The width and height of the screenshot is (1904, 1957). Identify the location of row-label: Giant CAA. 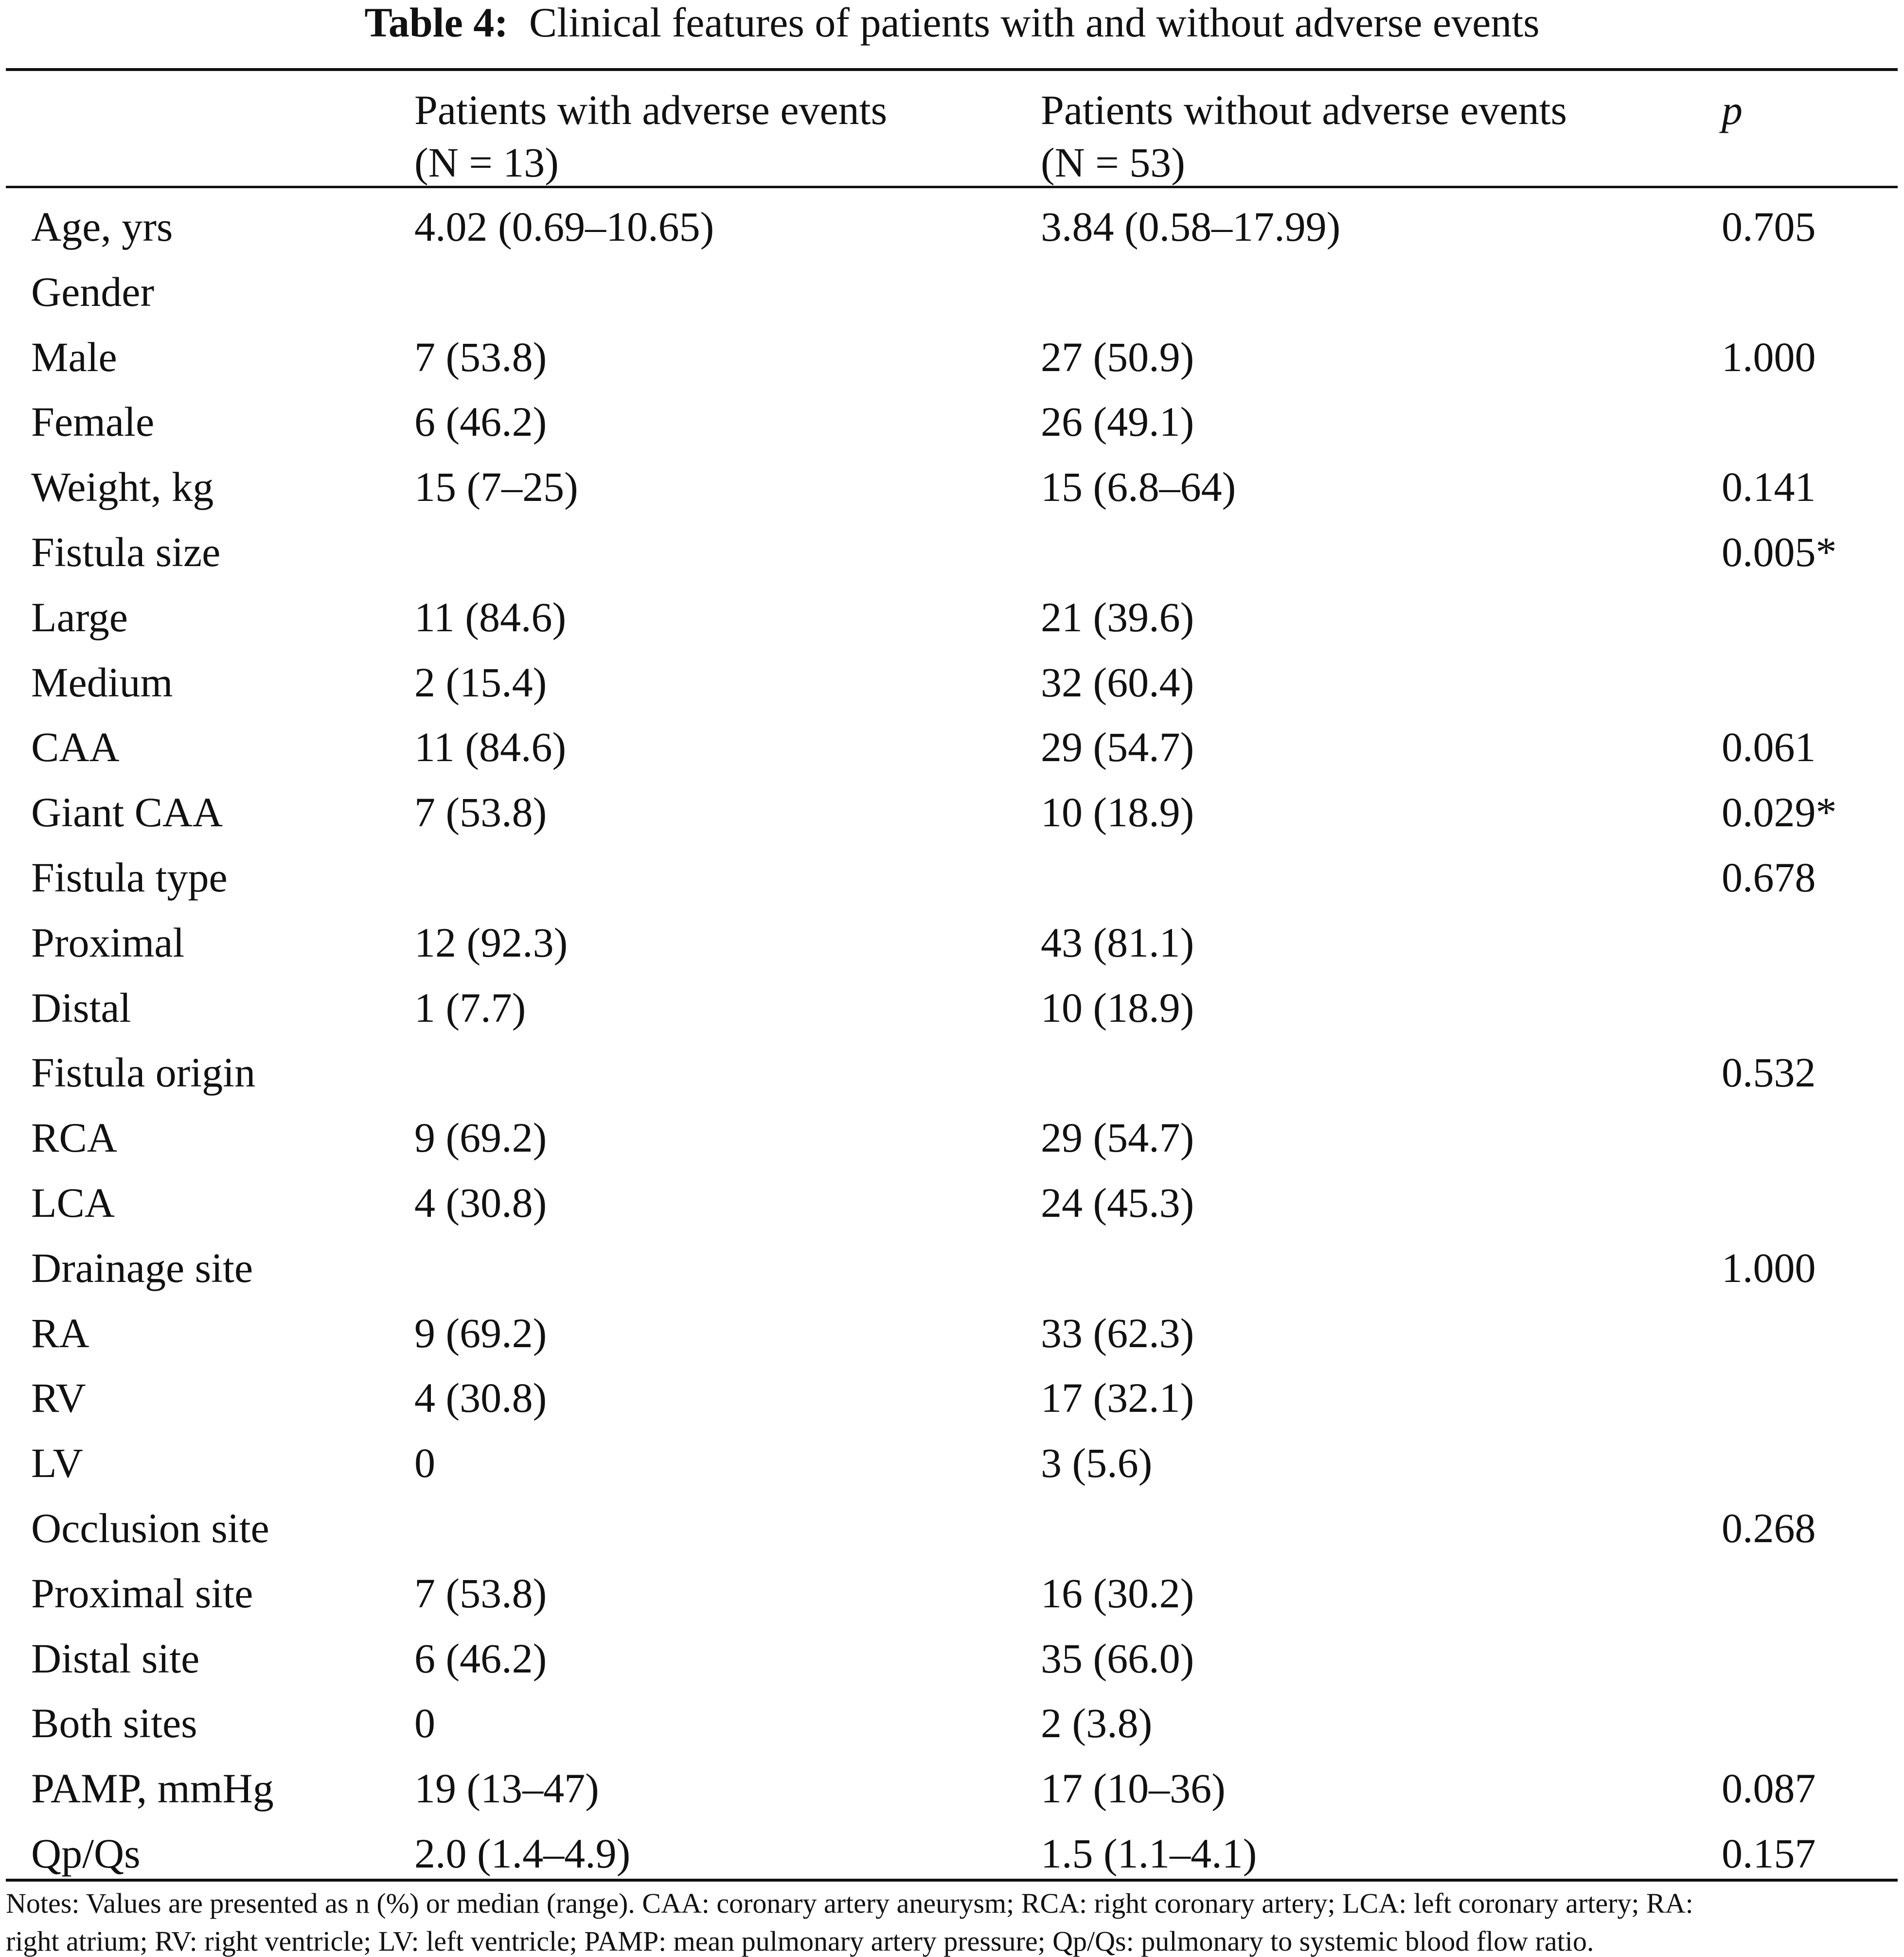
(127, 812).